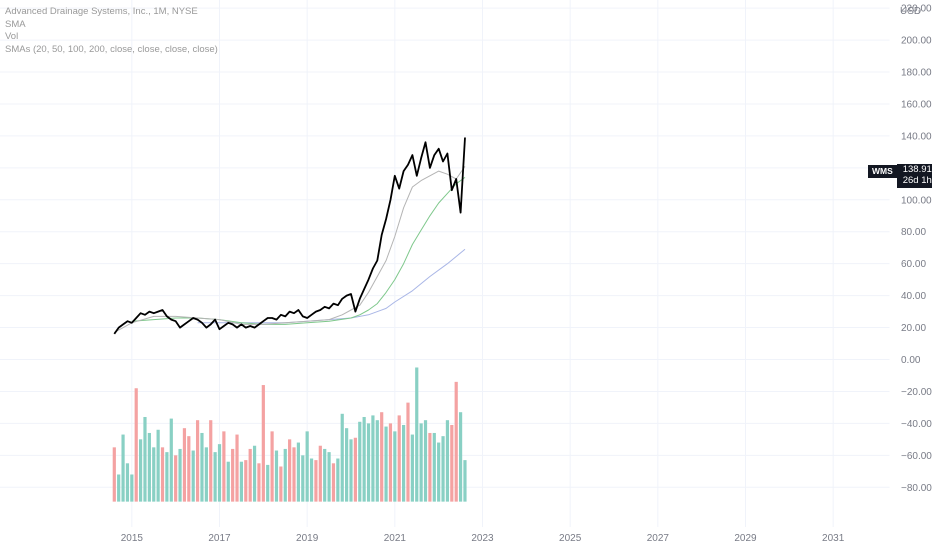  I want to click on x-tick-label: 2025, so click(570, 538).